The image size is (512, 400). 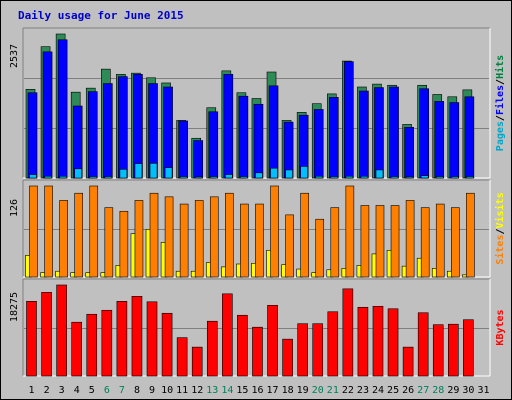 I want to click on day-label: 21, so click(x=333, y=390).